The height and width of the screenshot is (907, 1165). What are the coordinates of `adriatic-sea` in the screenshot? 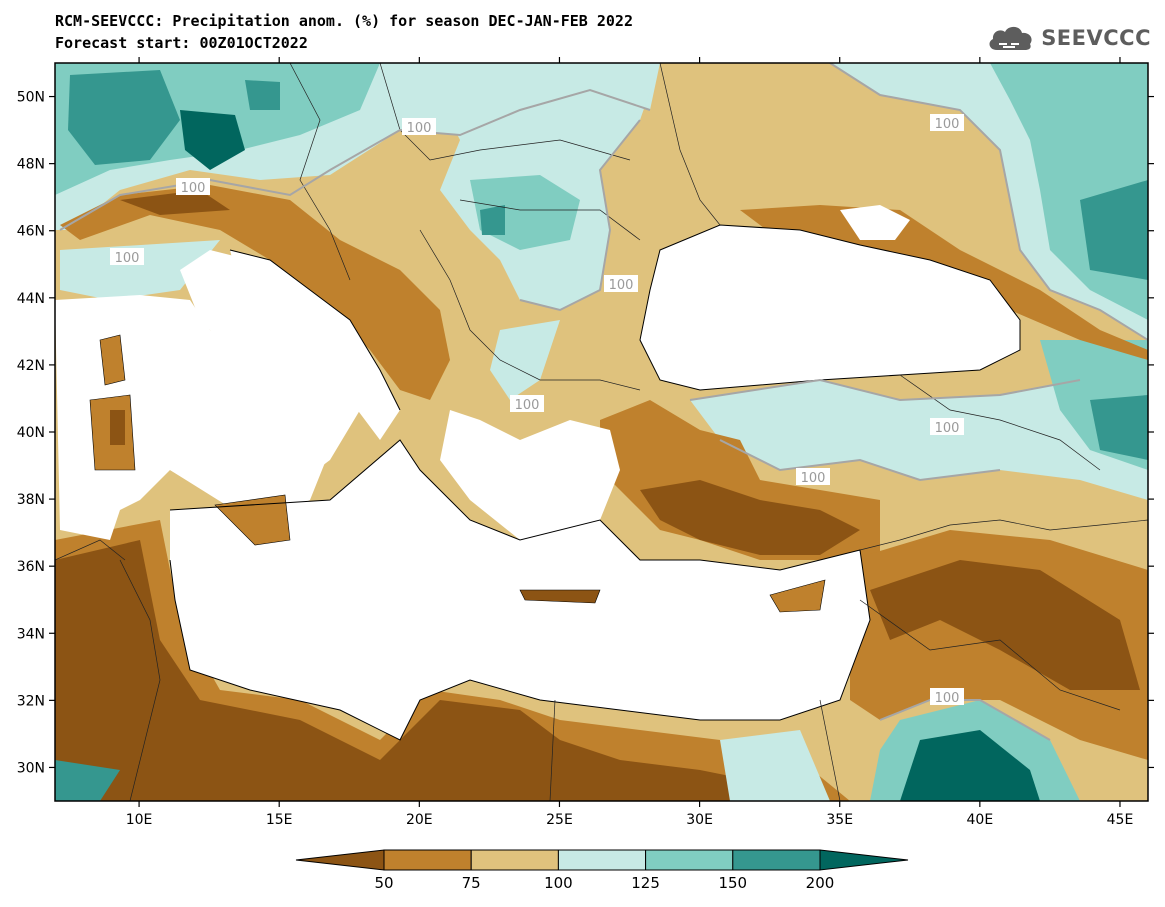 It's located at (315, 345).